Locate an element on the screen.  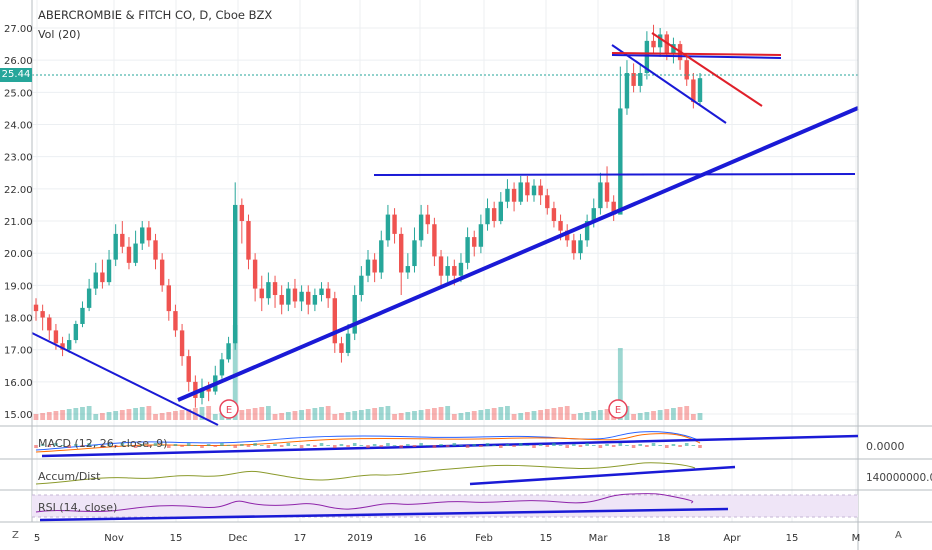
earnings-marker-2: E is located at coordinates (618, 409).